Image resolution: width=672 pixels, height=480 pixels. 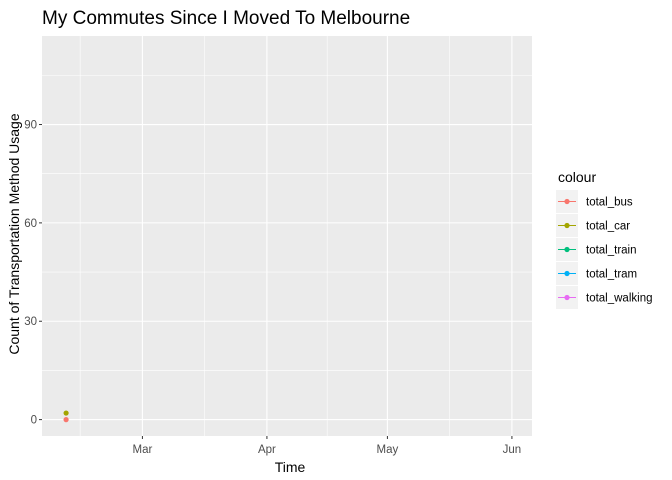 What do you see at coordinates (30, 224) in the screenshot?
I see `y-tick-label: 60` at bounding box center [30, 224].